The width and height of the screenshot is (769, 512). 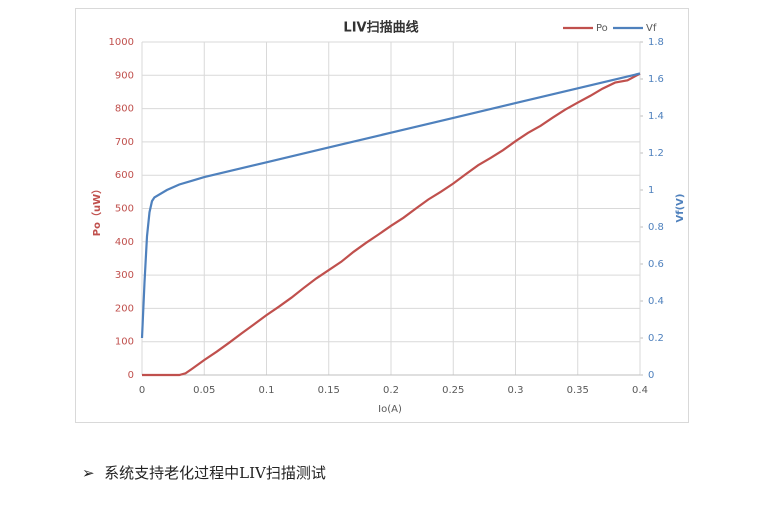 I want to click on y-tick-label: 700, so click(x=124, y=142).